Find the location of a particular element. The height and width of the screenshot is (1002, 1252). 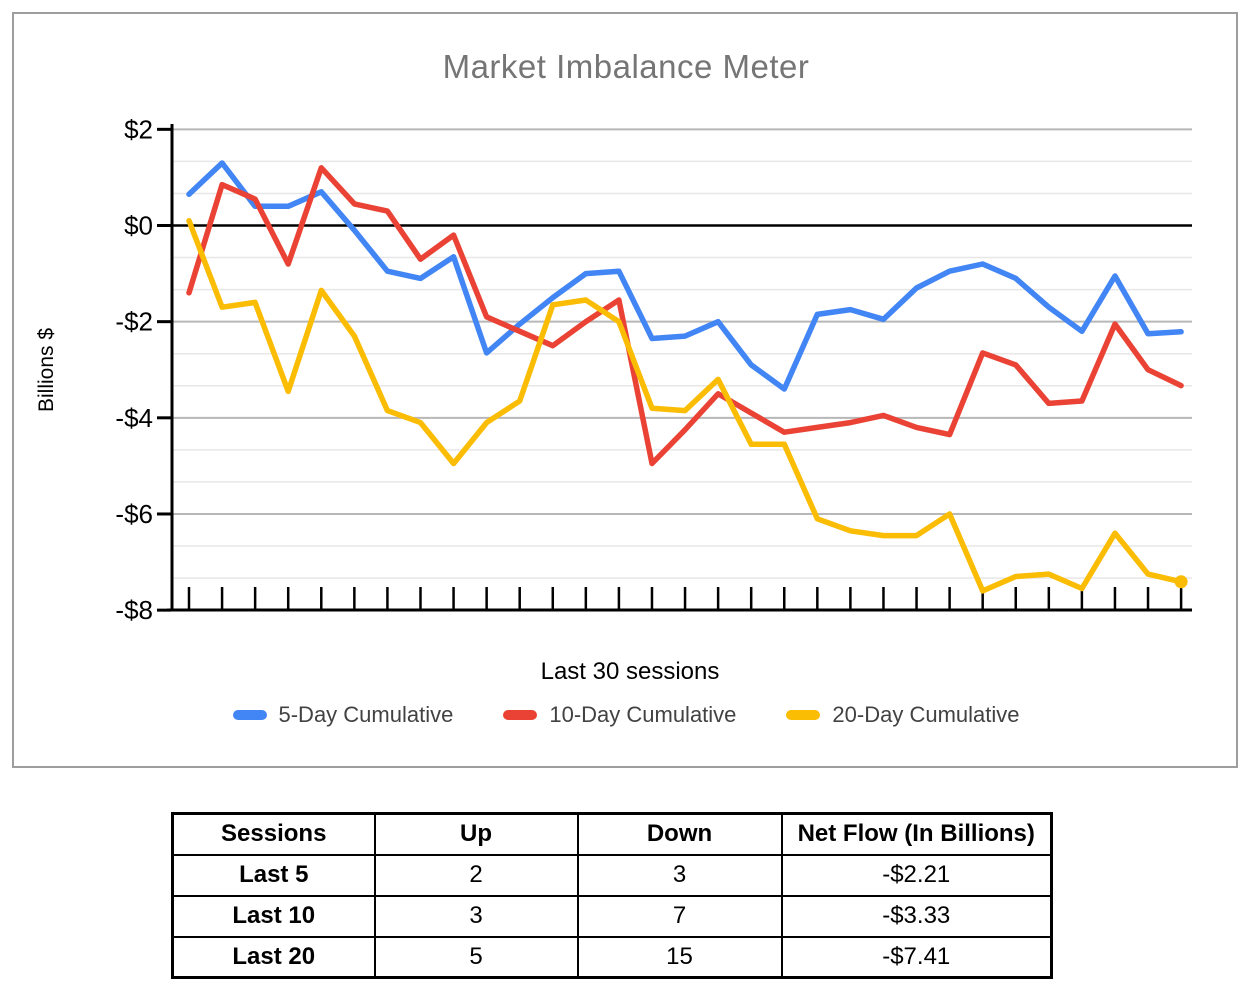

table-data-cell: 7 is located at coordinates (679, 916).